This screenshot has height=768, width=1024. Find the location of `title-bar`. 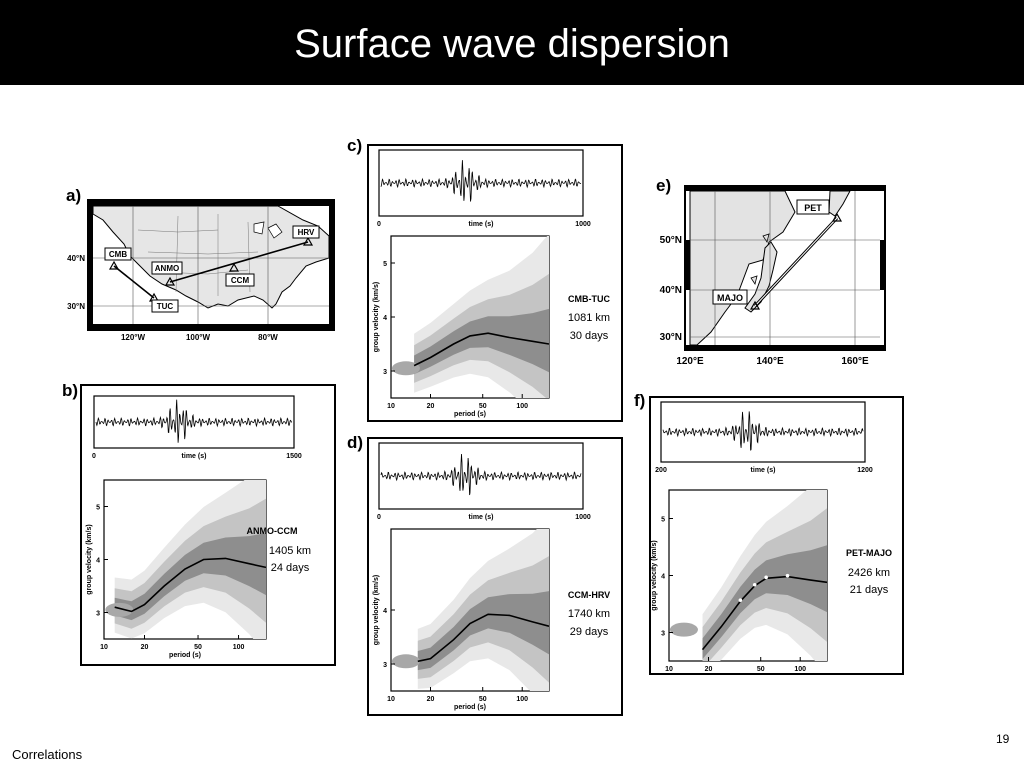

title-bar is located at coordinates (512, 42).